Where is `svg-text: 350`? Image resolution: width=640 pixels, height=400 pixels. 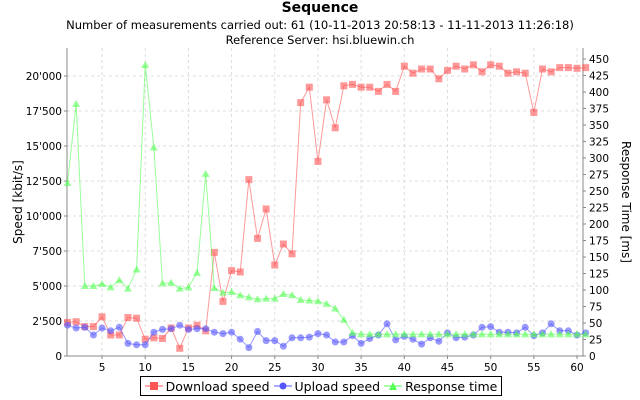
svg-text: 350 is located at coordinates (599, 126).